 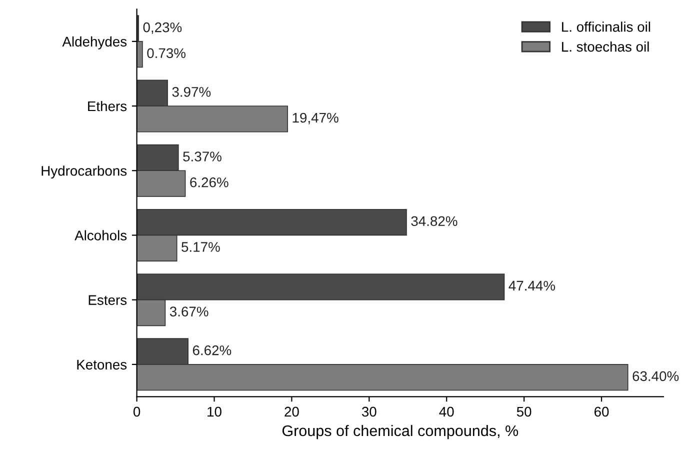 What do you see at coordinates (434, 221) in the screenshot?
I see `data-label: 34.82%` at bounding box center [434, 221].